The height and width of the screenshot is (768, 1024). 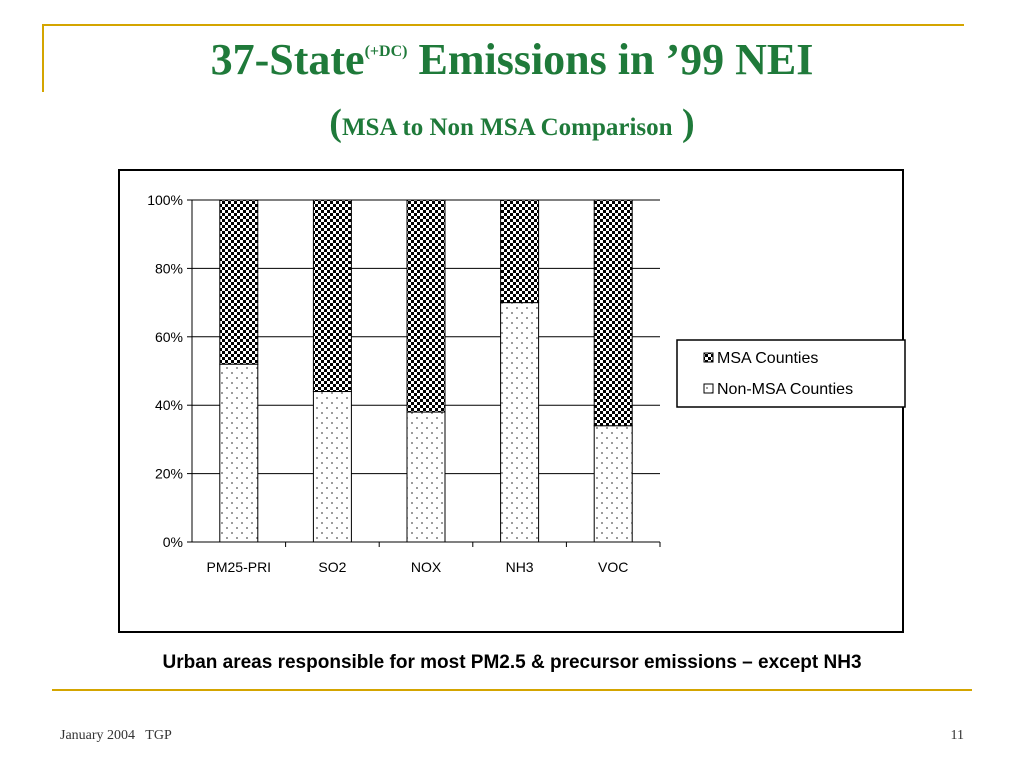 What do you see at coordinates (116, 735) in the screenshot?
I see `footer-date-author: January 2004 TGP` at bounding box center [116, 735].